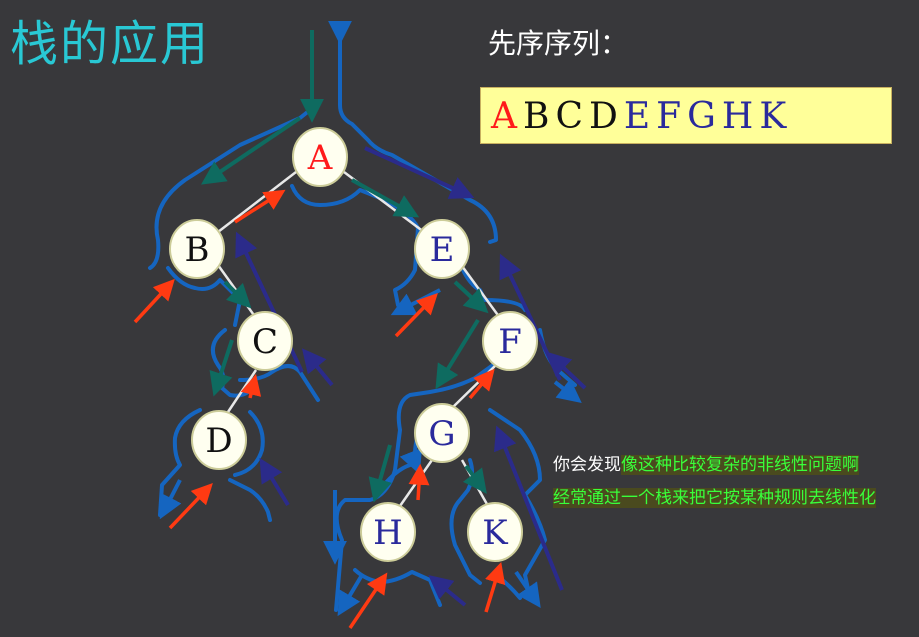  I want to click on edge-A-B, so click(257, 202).